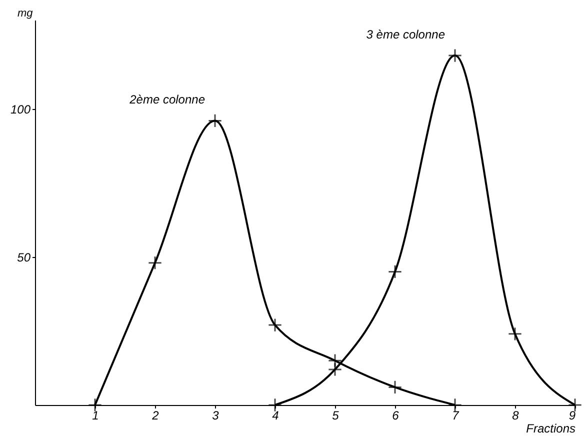  What do you see at coordinates (155, 415) in the screenshot?
I see `x-tick-label: 2` at bounding box center [155, 415].